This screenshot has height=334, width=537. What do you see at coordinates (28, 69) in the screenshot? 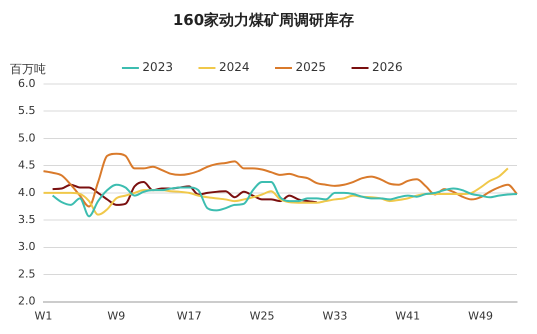
I see `y-axis-title: 百万吨` at bounding box center [28, 69].